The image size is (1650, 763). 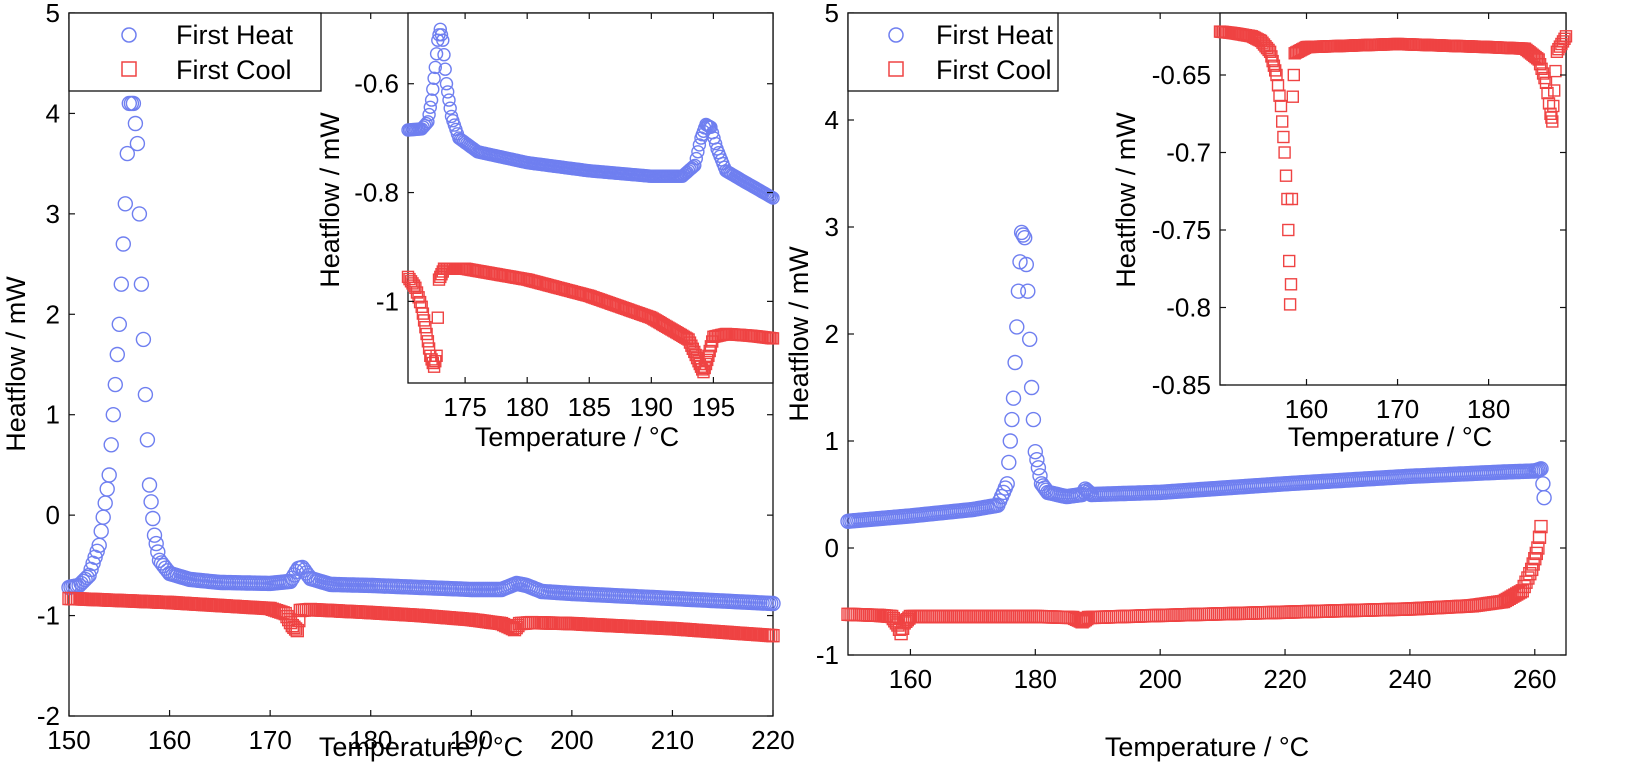 I want to click on left-inset-x-axis-label: Temperature / °C, so click(x=577, y=437).